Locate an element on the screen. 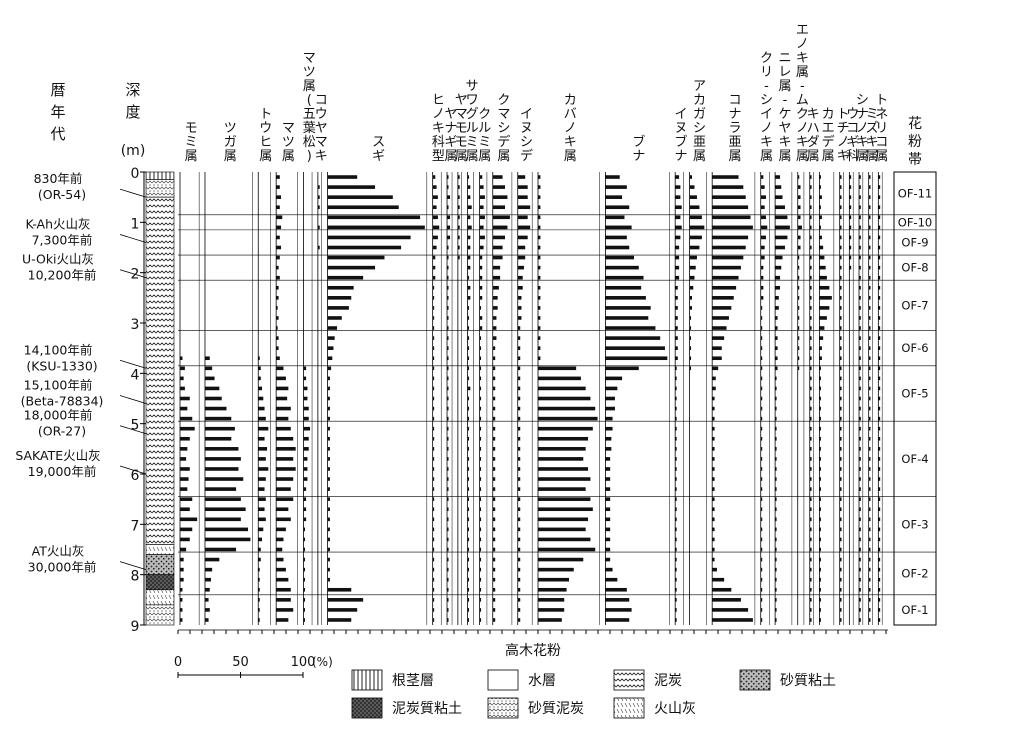 The height and width of the screenshot is (737, 1010). taxon-label-char: ナ is located at coordinates (451, 128).